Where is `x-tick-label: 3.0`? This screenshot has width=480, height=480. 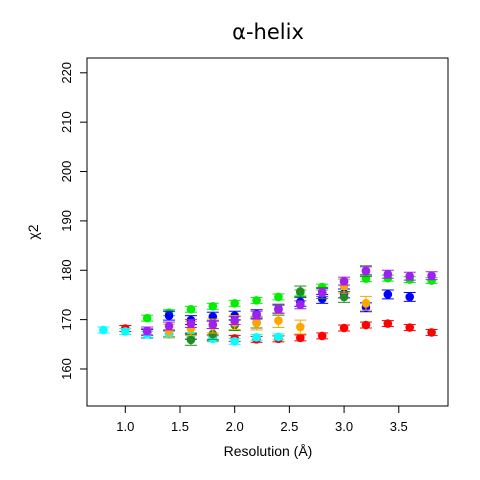 x-tick-label: 3.0 is located at coordinates (344, 426).